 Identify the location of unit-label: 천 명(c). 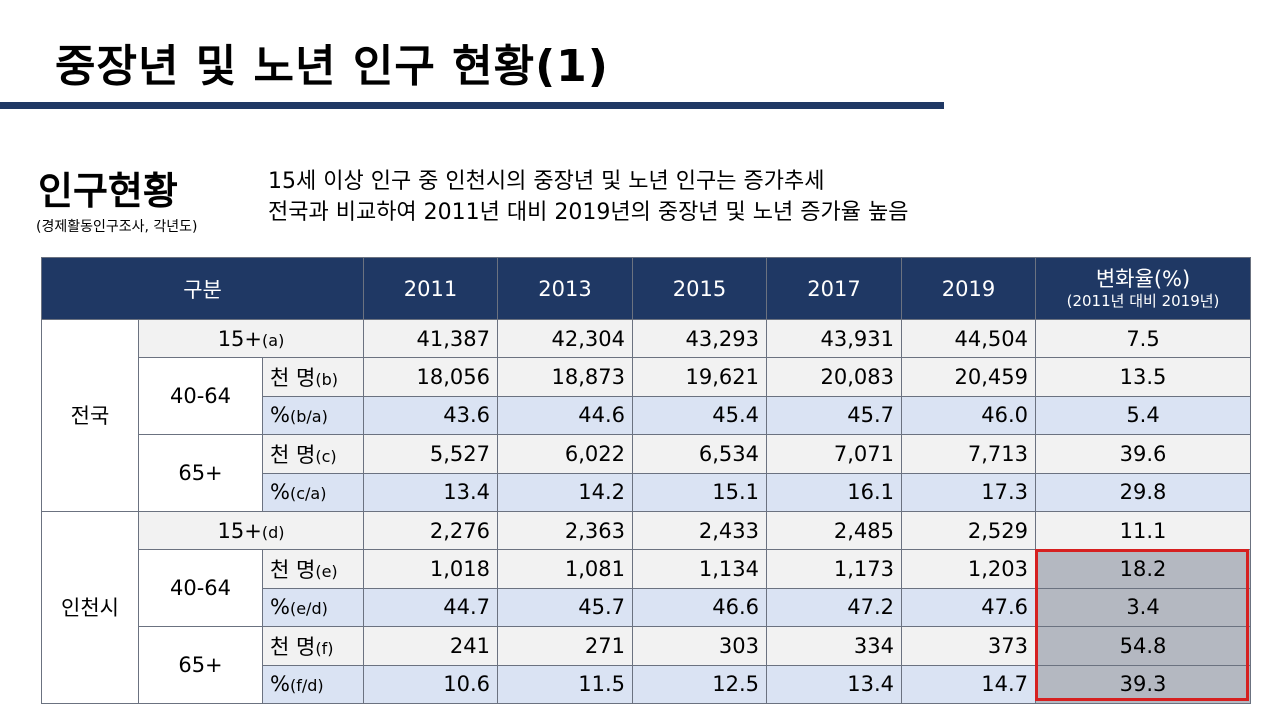
(313, 454).